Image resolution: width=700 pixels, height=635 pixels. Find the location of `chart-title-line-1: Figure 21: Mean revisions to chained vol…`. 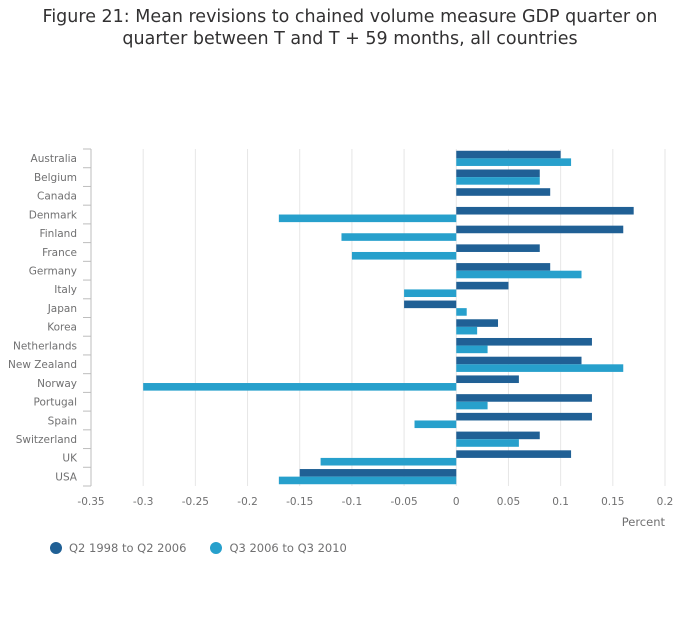

chart-title-line-1: Figure 21: Mean revisions to chained vol… is located at coordinates (350, 17).